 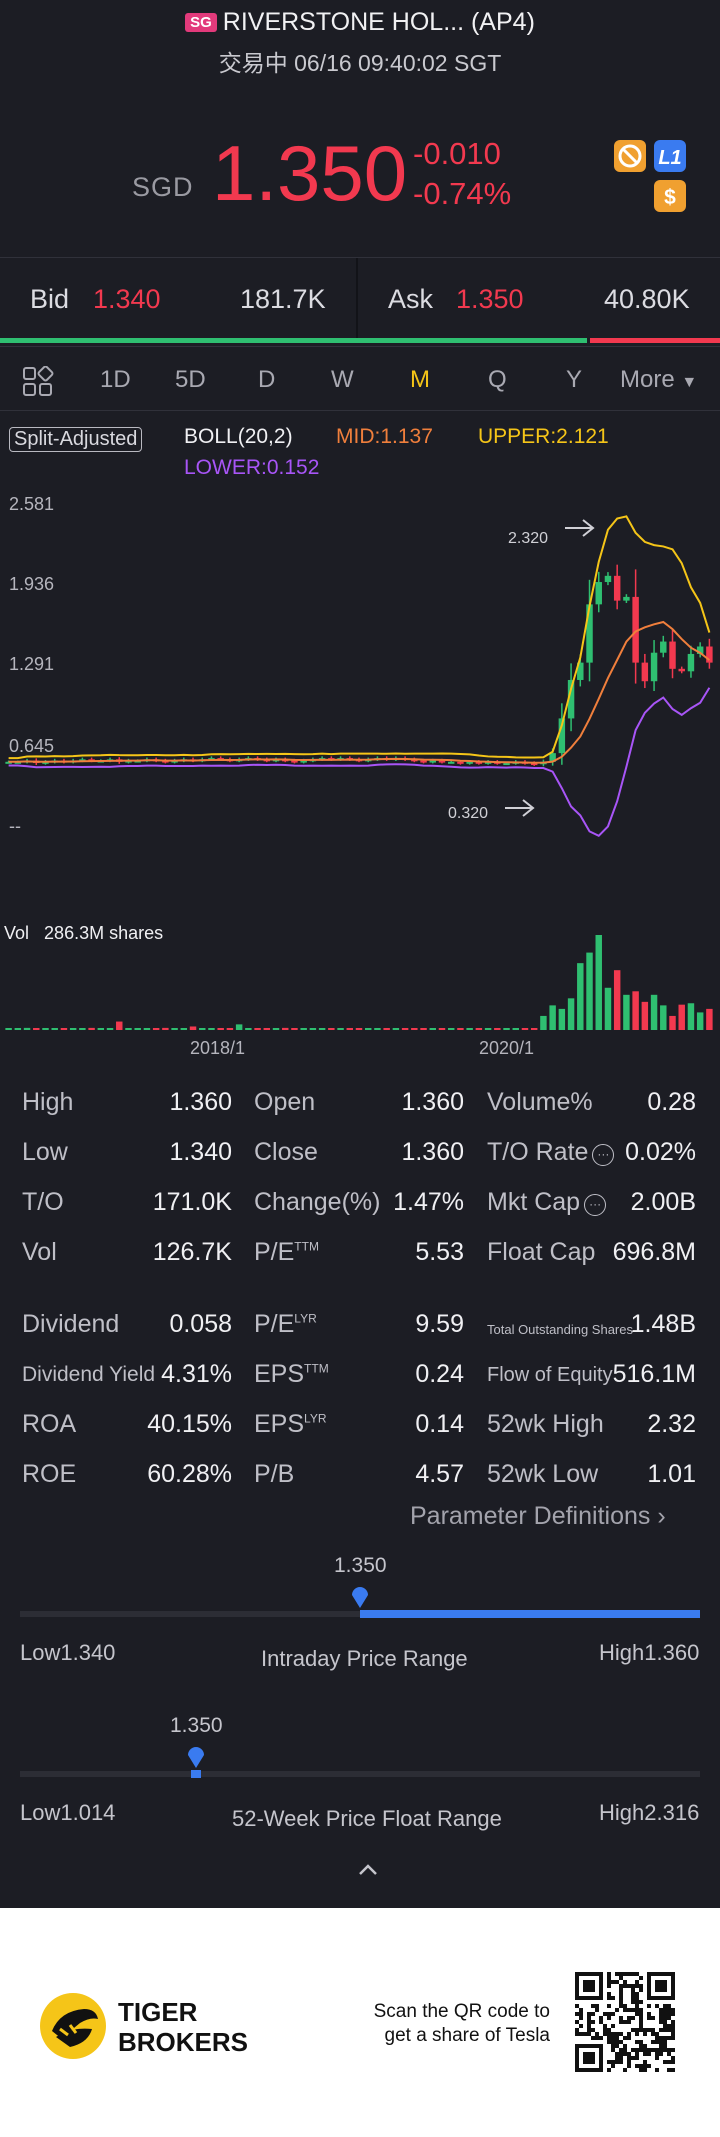 I want to click on tab-quarter: Q, so click(x=497, y=379).